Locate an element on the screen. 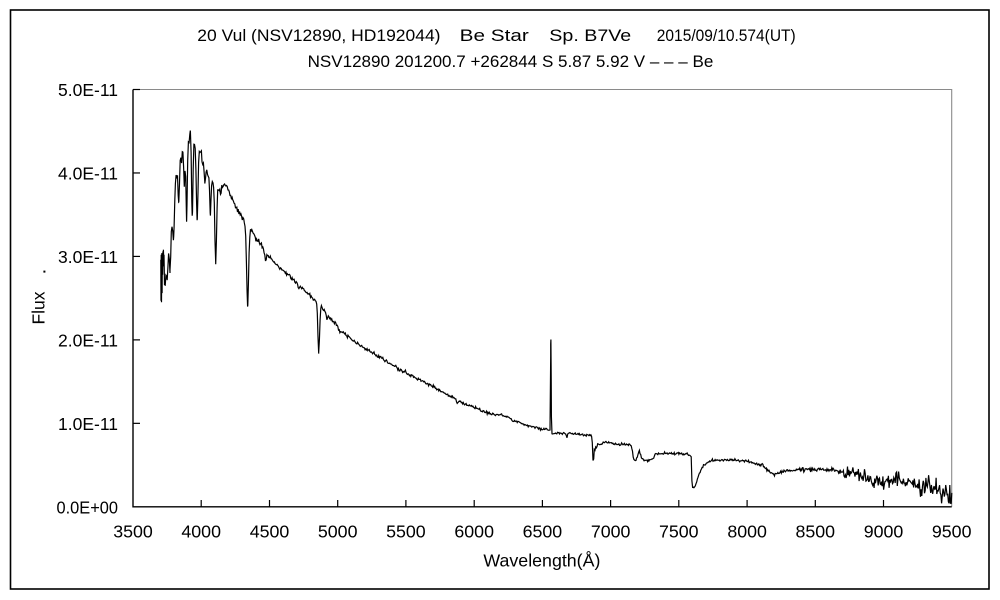 The image size is (1000, 600). svg-text: 7500 is located at coordinates (679, 532).